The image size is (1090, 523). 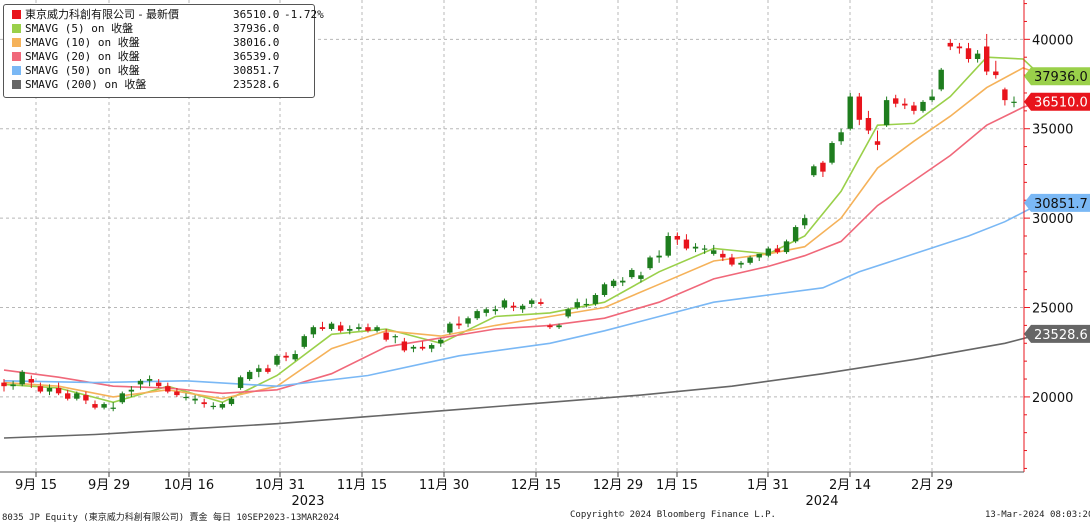 I want to click on legend-row-sma200: SMAVG (200) on 收盤 23528.6, so click(x=158, y=84).